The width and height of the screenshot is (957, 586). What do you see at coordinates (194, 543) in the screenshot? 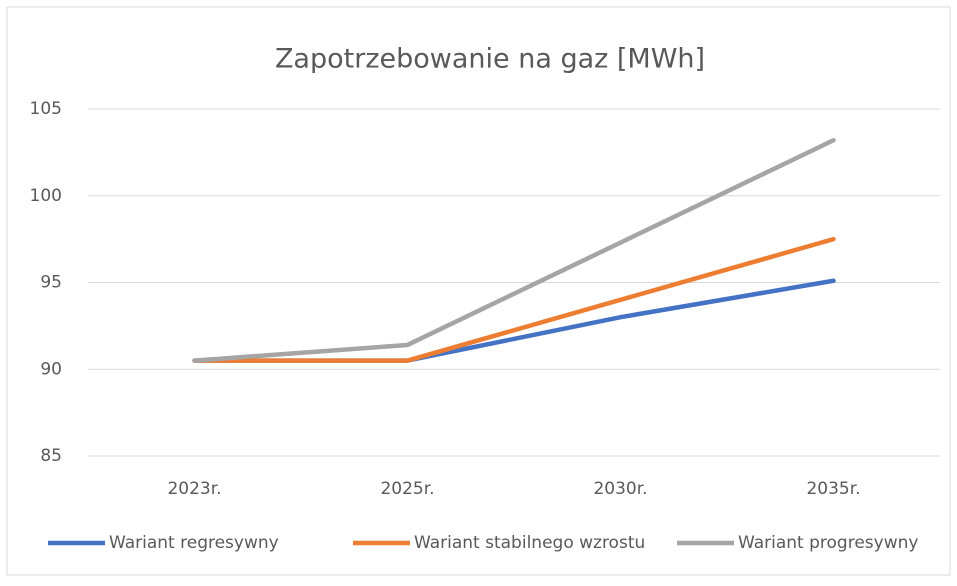
I see `legend-label: Wariant regresywny` at bounding box center [194, 543].